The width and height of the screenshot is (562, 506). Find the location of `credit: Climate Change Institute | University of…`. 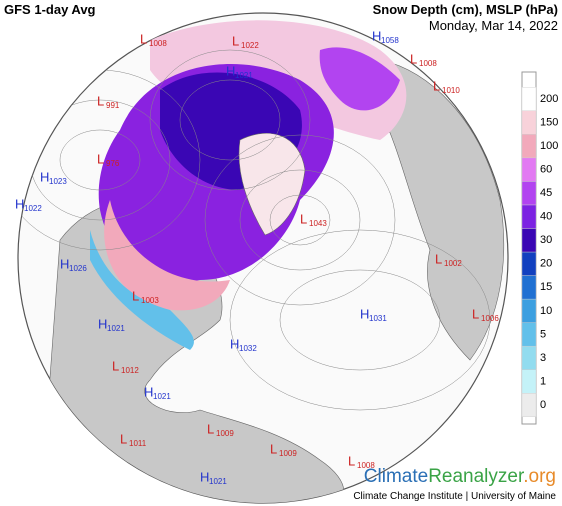

credit: Climate Change Institute | University of… is located at coordinates (454, 496).